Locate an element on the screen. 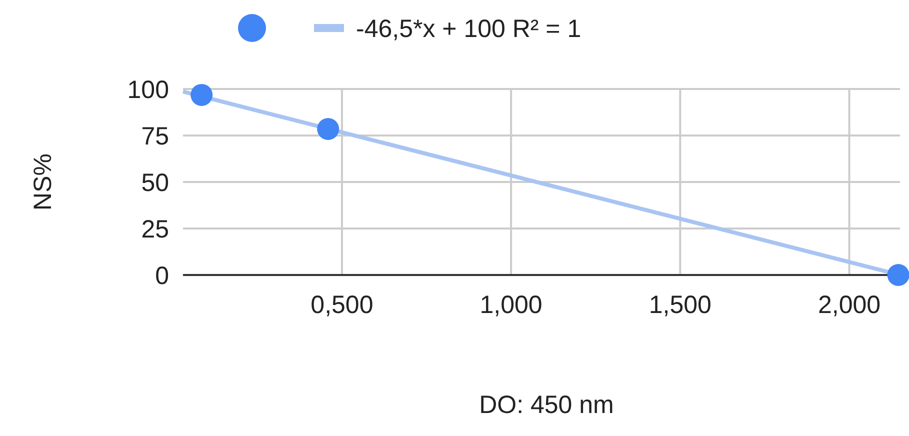 The image size is (909, 436). x-tick-label: 1,000 is located at coordinates (511, 305).